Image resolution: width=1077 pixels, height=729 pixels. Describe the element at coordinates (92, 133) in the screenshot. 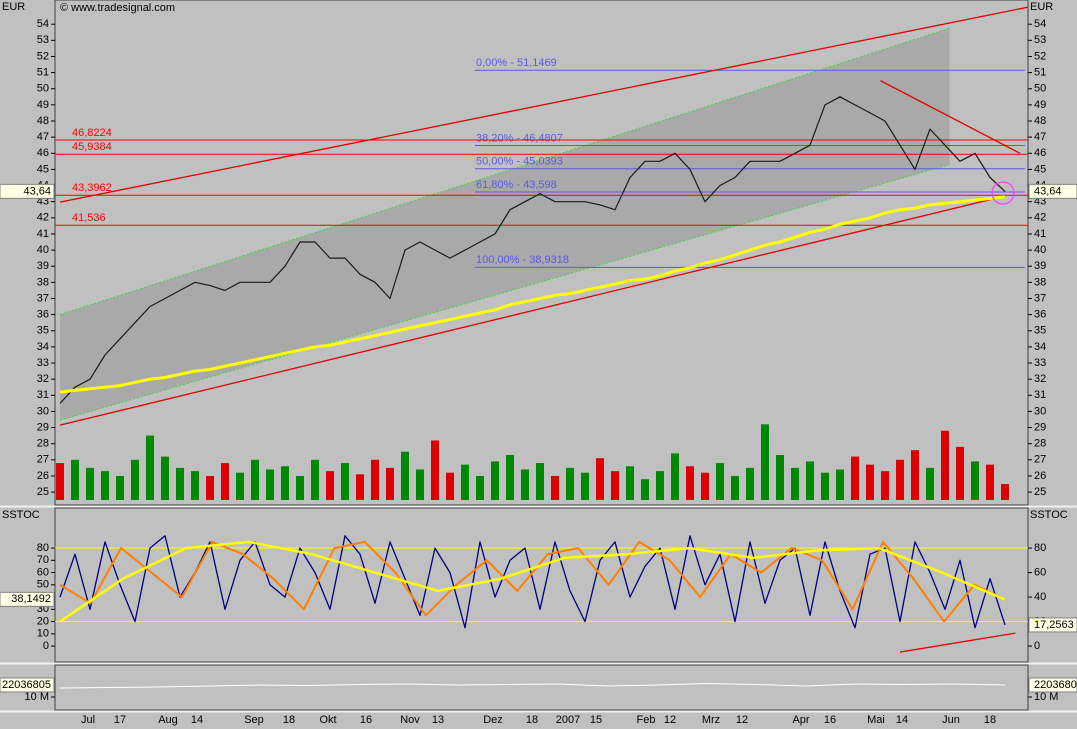

I see `horizontal-line-label: 46,8224` at that location.